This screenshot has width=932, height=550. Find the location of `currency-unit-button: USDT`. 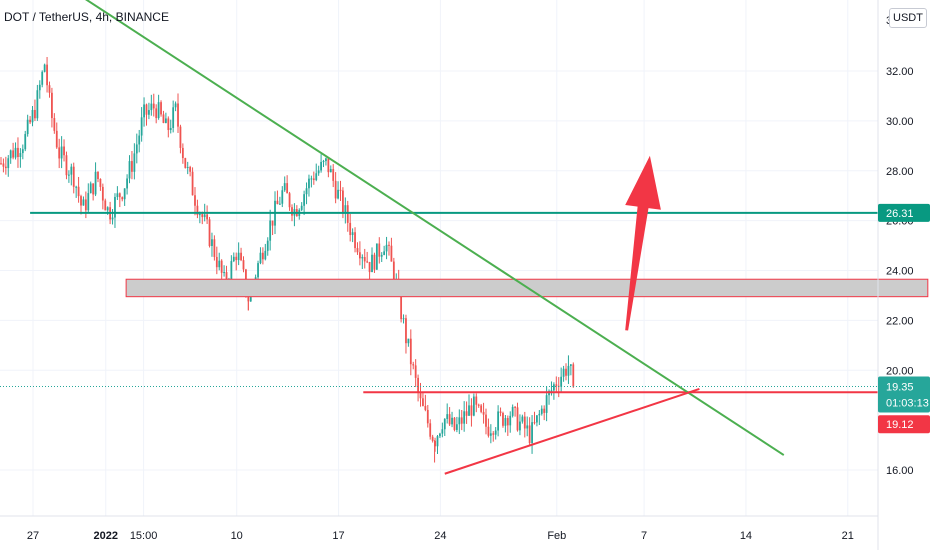

currency-unit-button: USDT is located at coordinates (908, 18).